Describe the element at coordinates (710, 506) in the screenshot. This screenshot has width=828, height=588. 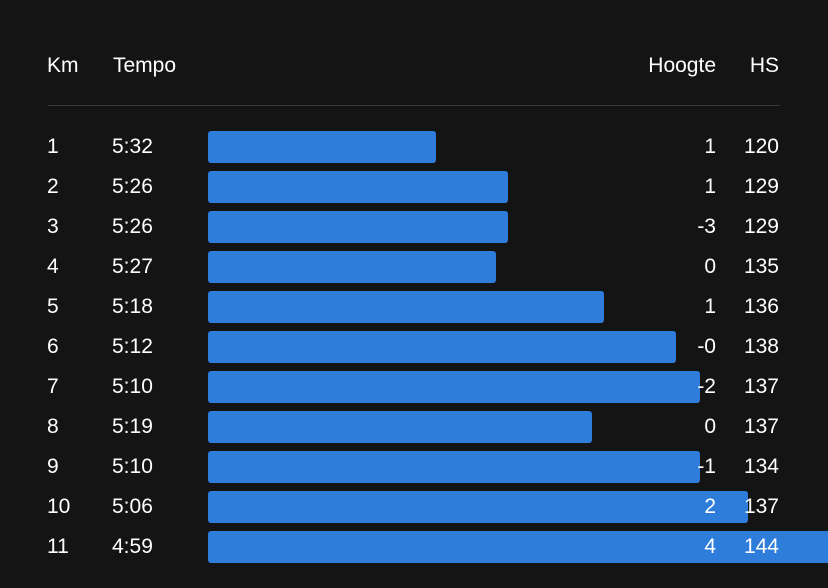
I see `split-hoogte: 2` at that location.